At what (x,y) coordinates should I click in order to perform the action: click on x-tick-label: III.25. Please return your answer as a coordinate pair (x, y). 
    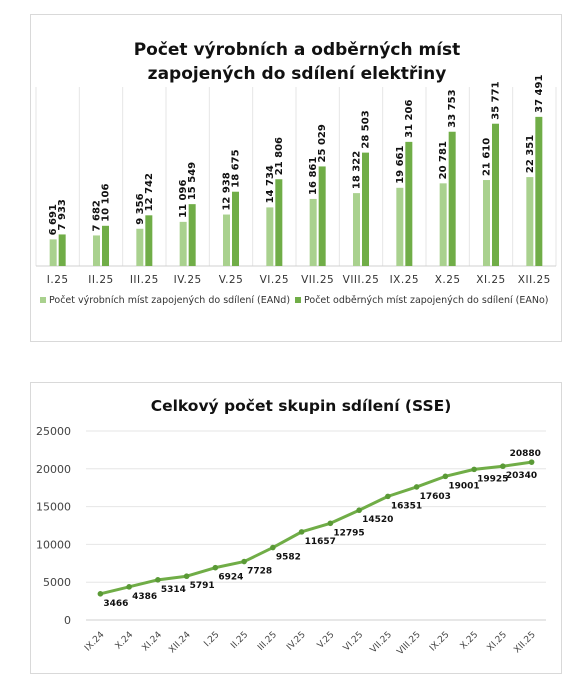
    Looking at the image, I should click on (267, 641).